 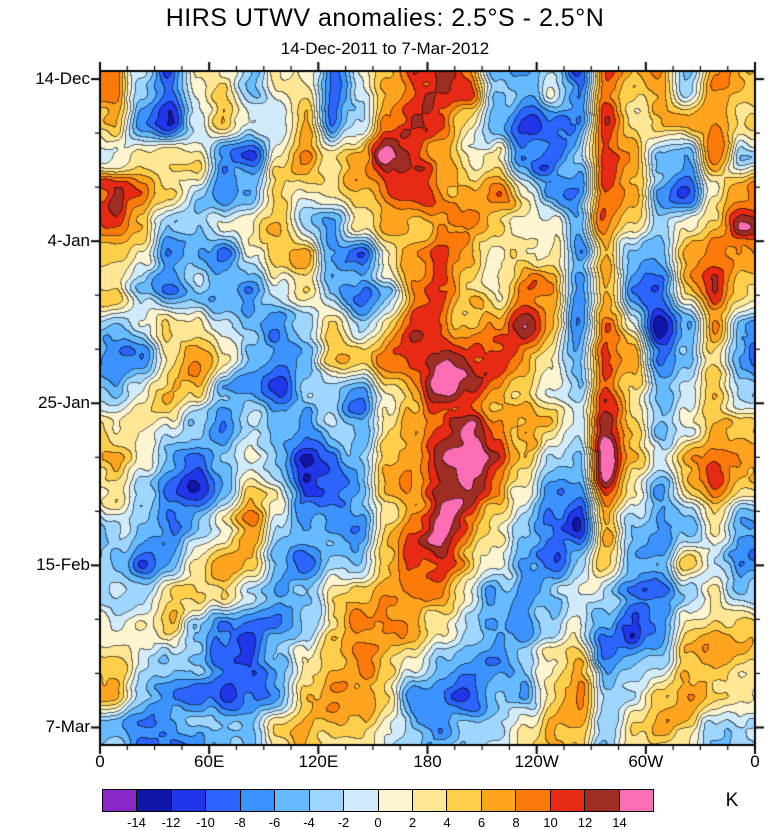 What do you see at coordinates (619, 822) in the screenshot?
I see `colorbar-tick-label: 14` at bounding box center [619, 822].